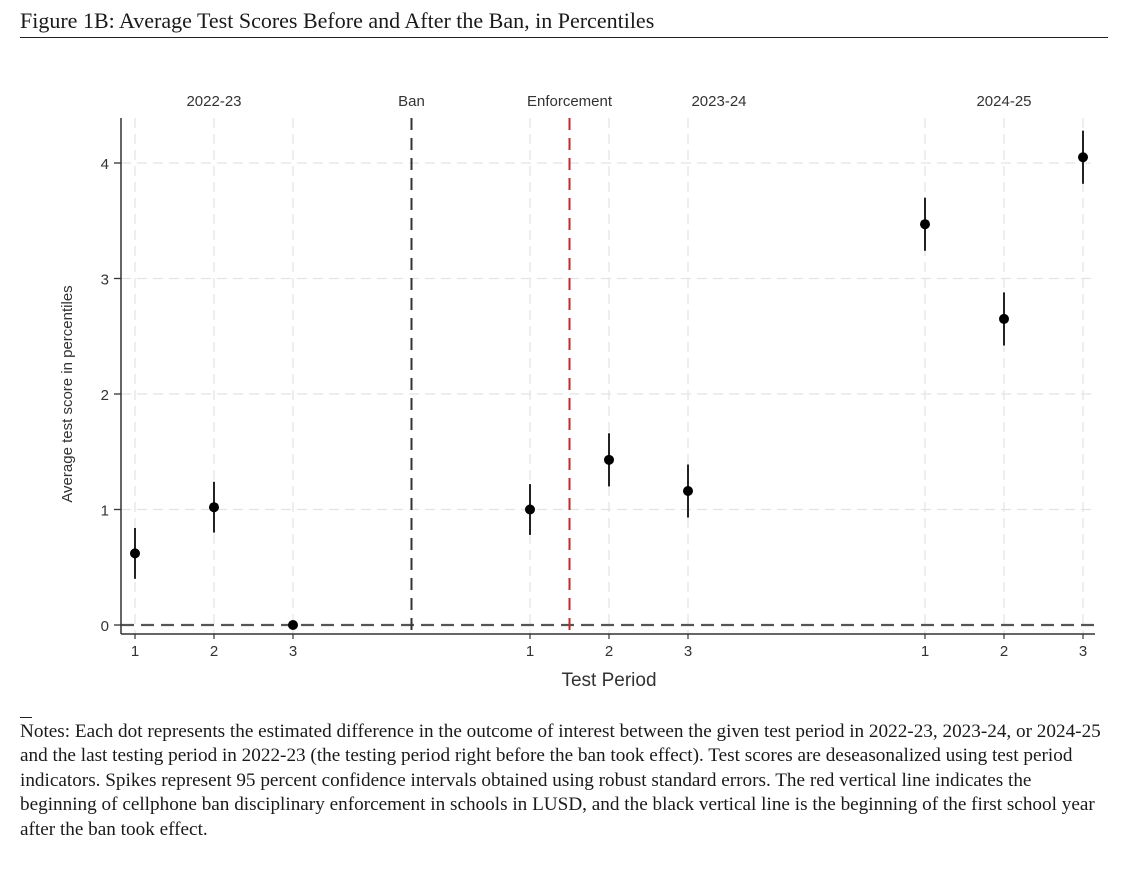  I want to click on group-label: 2022-23, so click(213, 101).